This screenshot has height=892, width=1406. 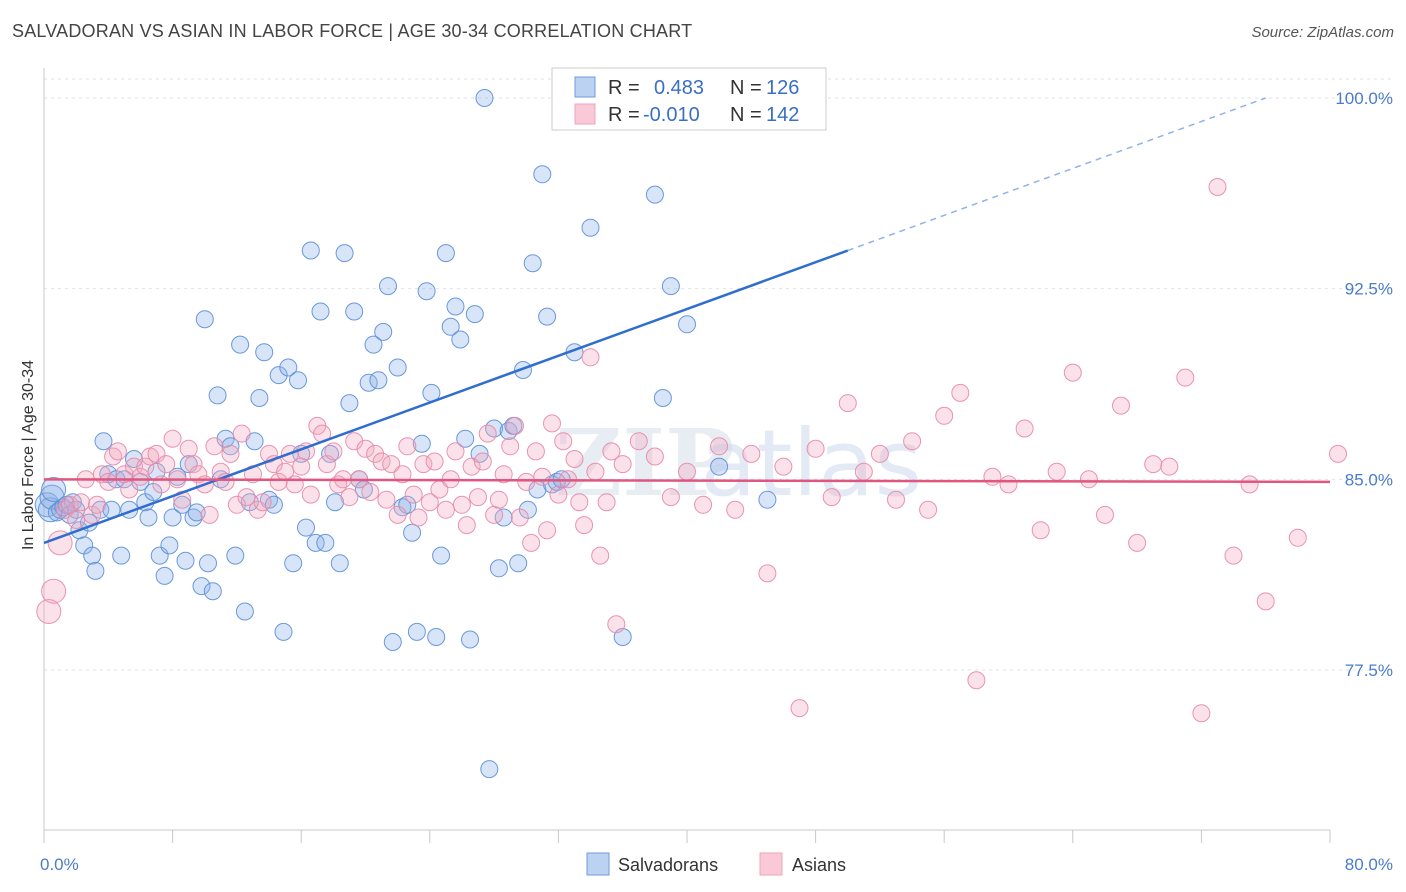 I want to click on y-axis-label: In Labor Force | Age 30-34, so click(x=28, y=455).